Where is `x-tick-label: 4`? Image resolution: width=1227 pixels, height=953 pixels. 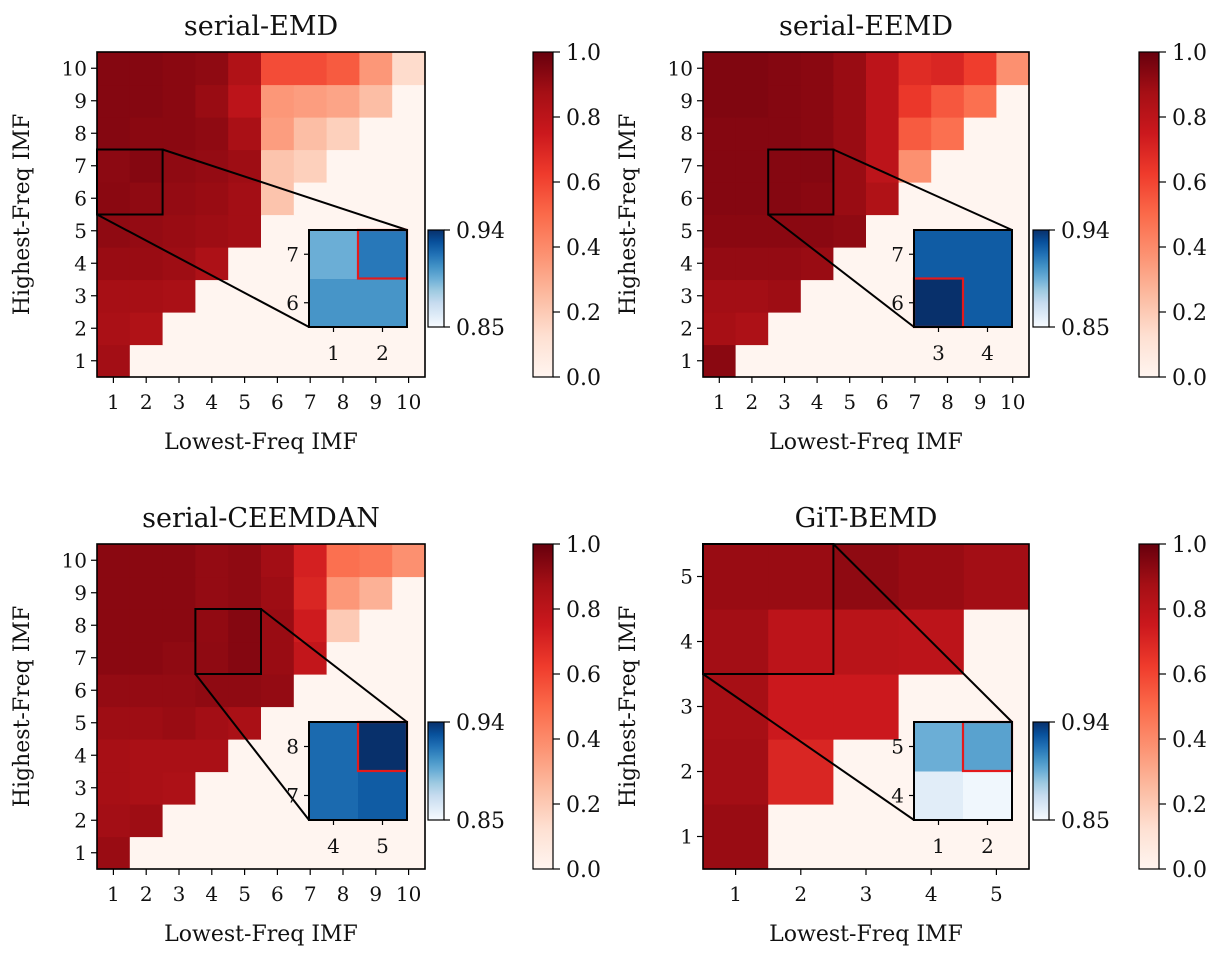
x-tick-label: 4 is located at coordinates (817, 402).